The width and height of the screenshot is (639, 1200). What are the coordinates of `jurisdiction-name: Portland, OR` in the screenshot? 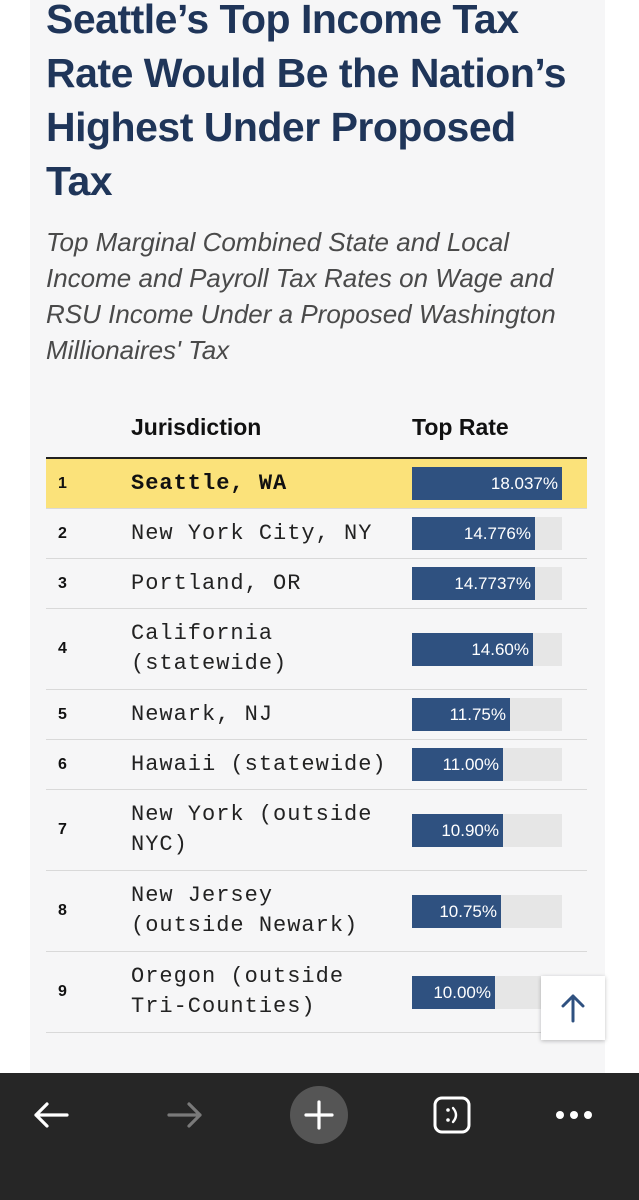 It's located at (216, 583).